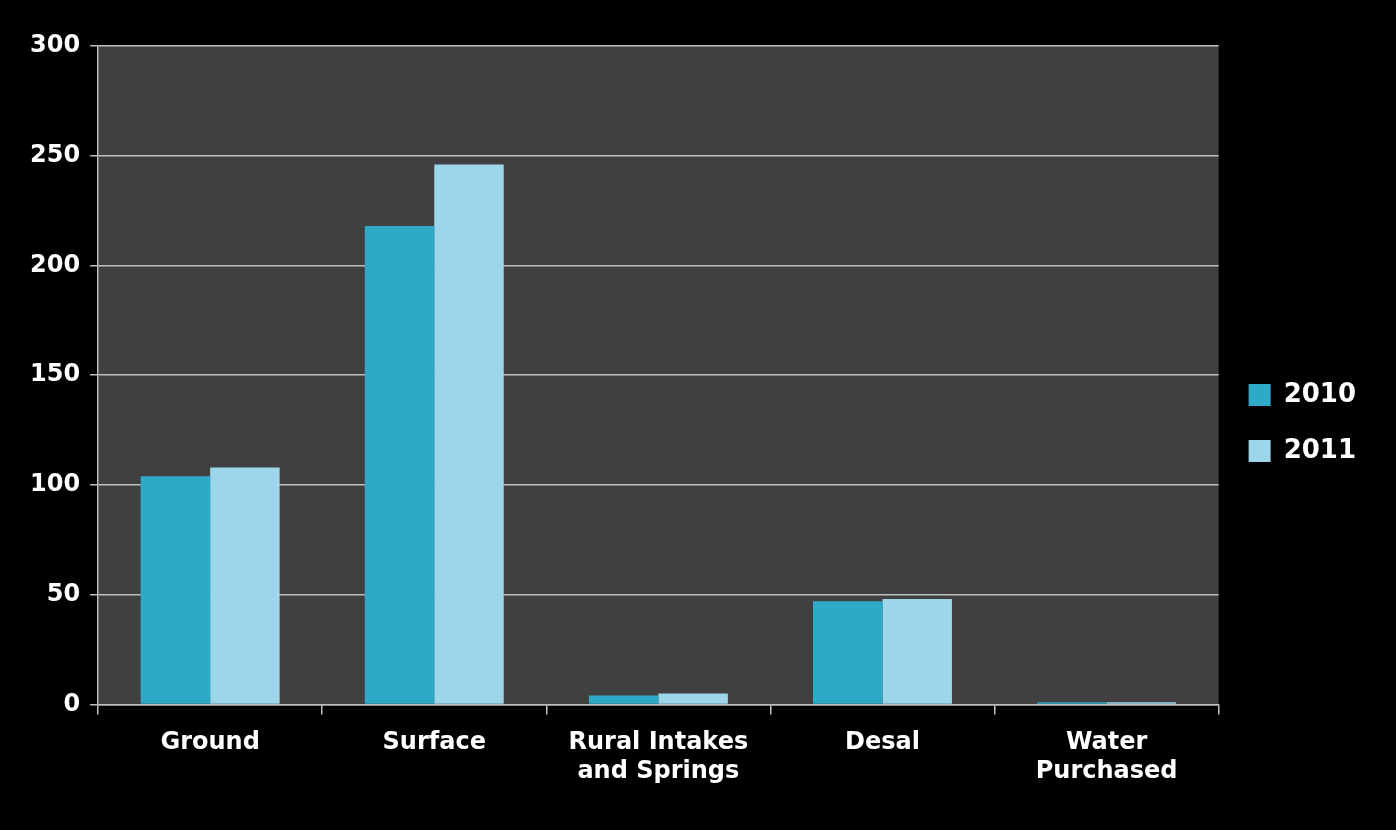 The height and width of the screenshot is (830, 1396). I want to click on x-tick-label: Desal, so click(882, 741).